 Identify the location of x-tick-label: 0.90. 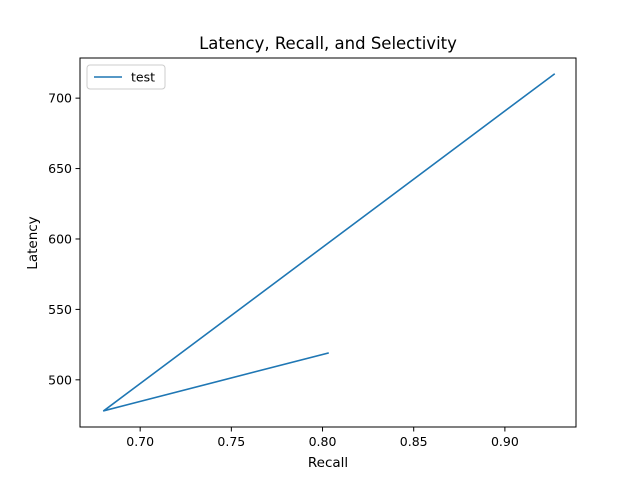
(505, 441).